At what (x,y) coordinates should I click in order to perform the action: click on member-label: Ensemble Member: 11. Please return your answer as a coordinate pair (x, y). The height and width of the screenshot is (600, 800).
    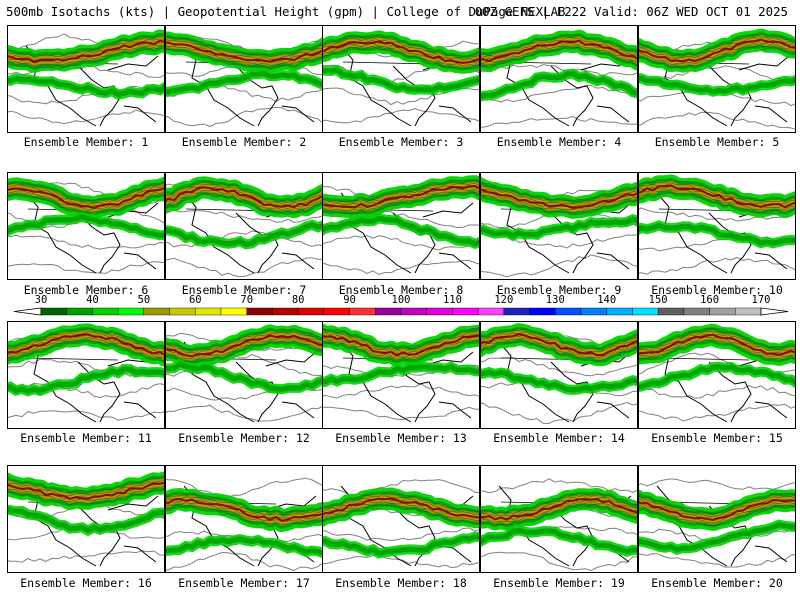
    Looking at the image, I should click on (86, 438).